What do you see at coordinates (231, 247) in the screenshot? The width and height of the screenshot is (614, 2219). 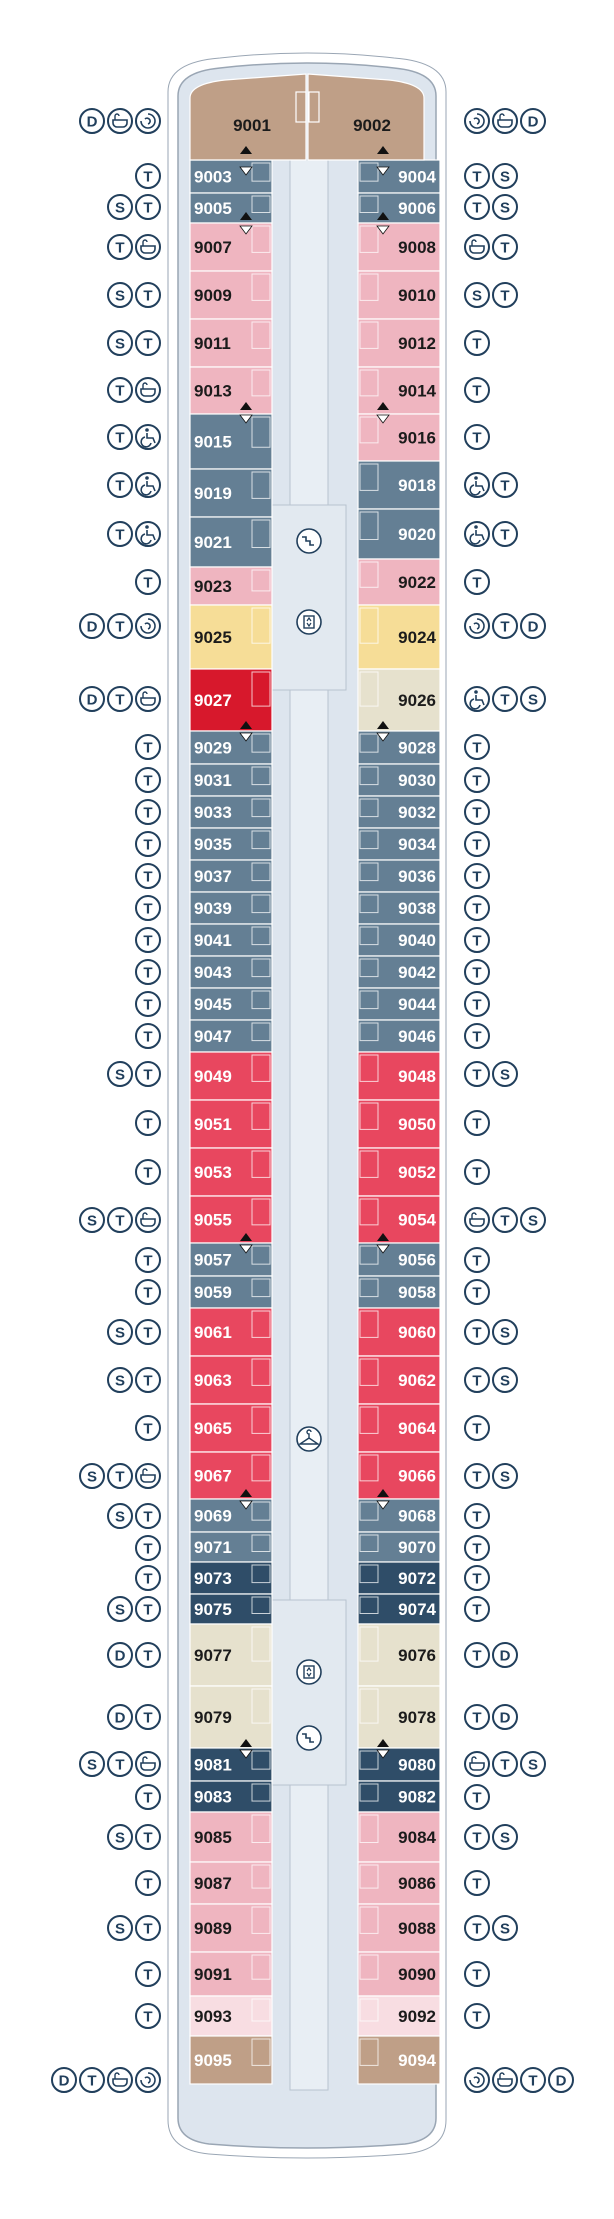 I see `cabin-9007: 9007` at bounding box center [231, 247].